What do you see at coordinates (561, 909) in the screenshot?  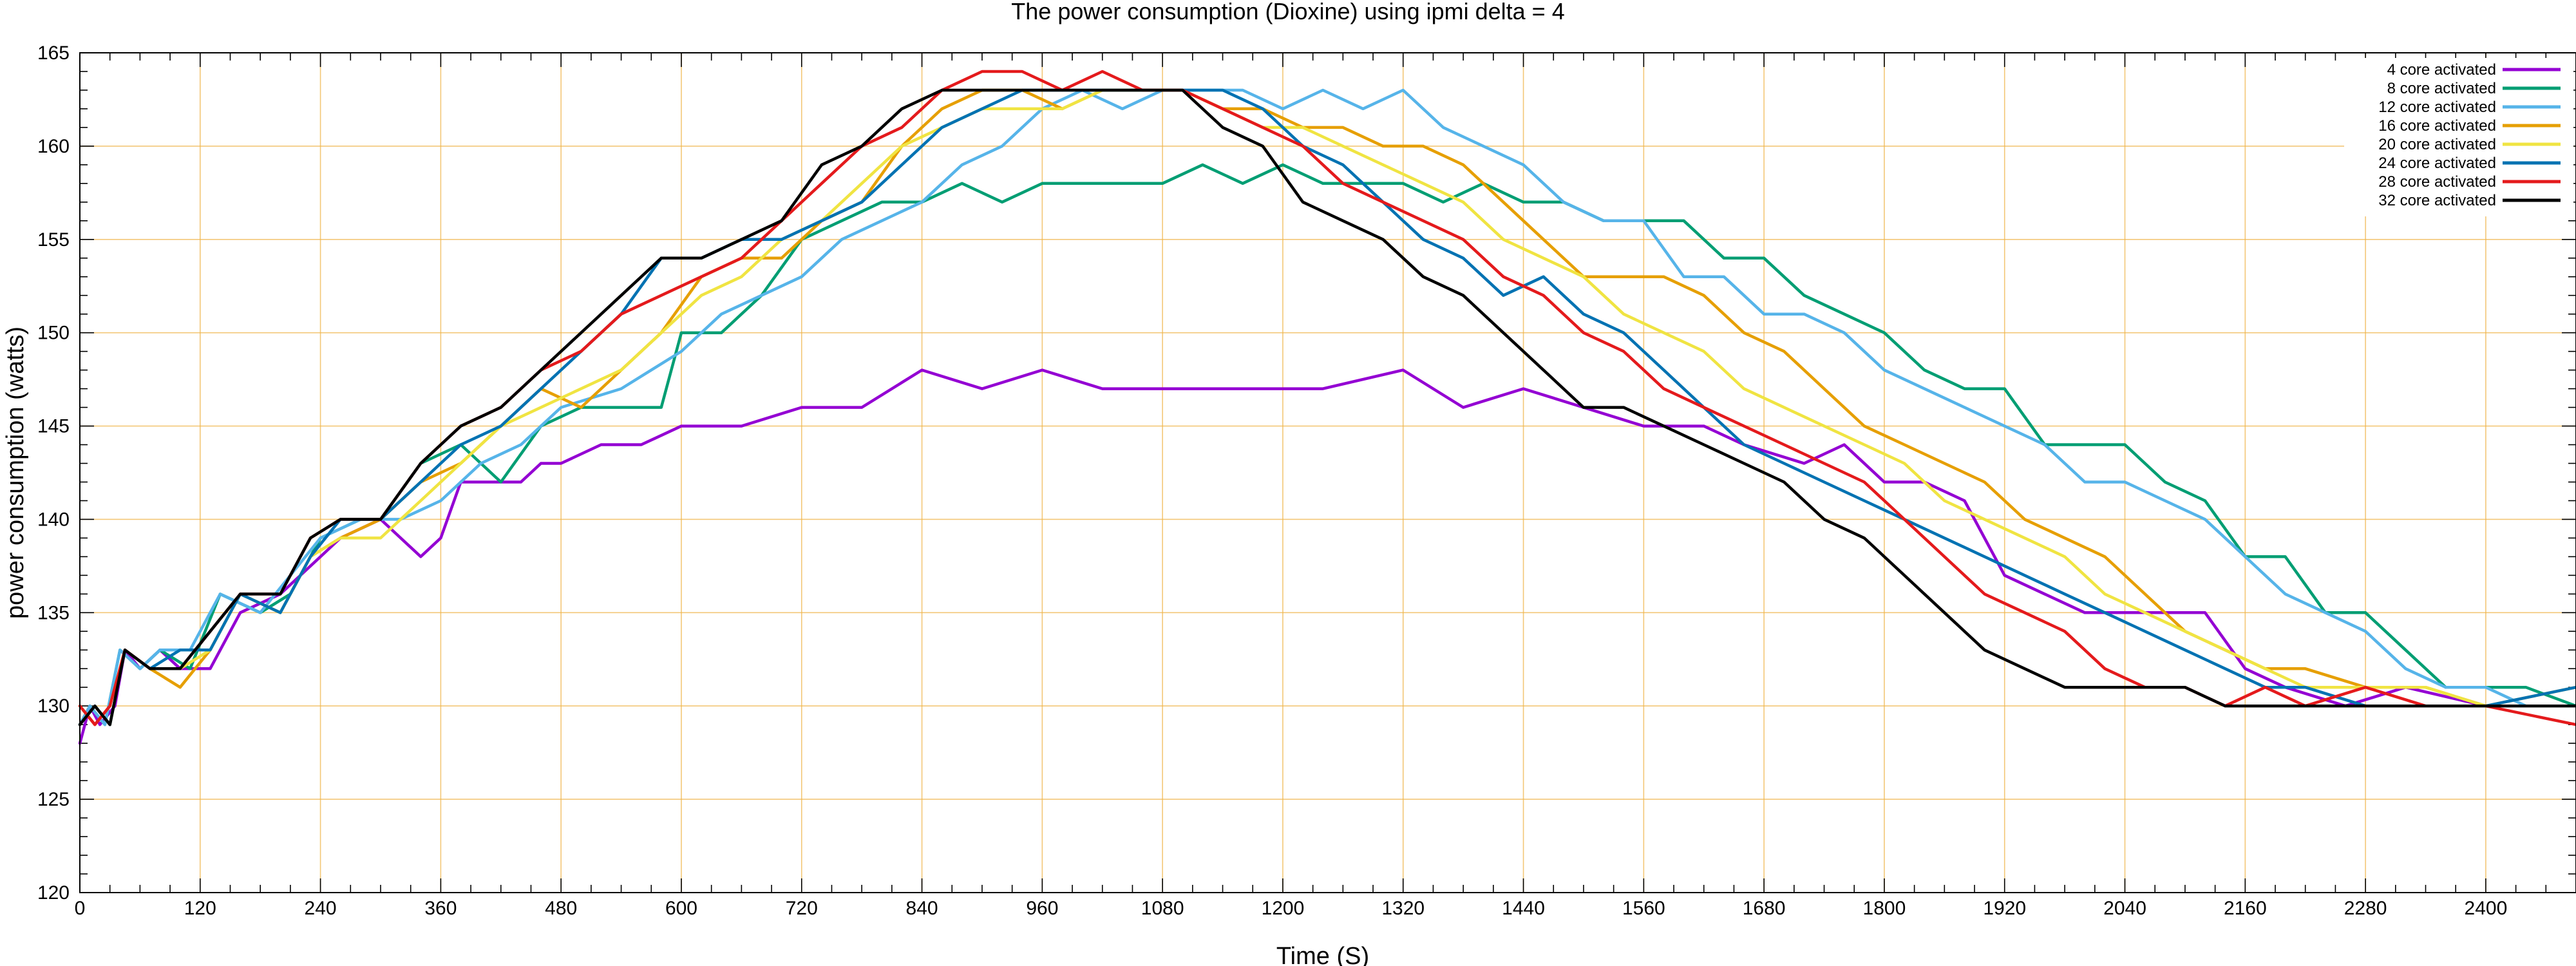 I see `x-tick-label: 480` at bounding box center [561, 909].